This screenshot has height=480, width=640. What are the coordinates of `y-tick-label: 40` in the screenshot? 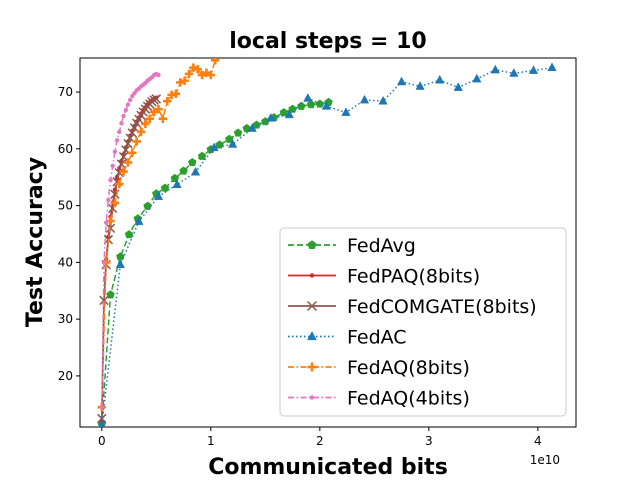 It's located at (65, 262).